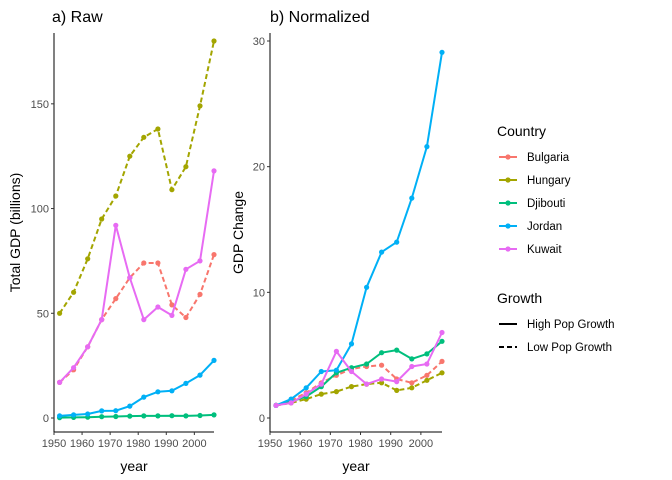 This screenshot has width=672, height=480. I want to click on x-tick-label: 1960, so click(300, 444).